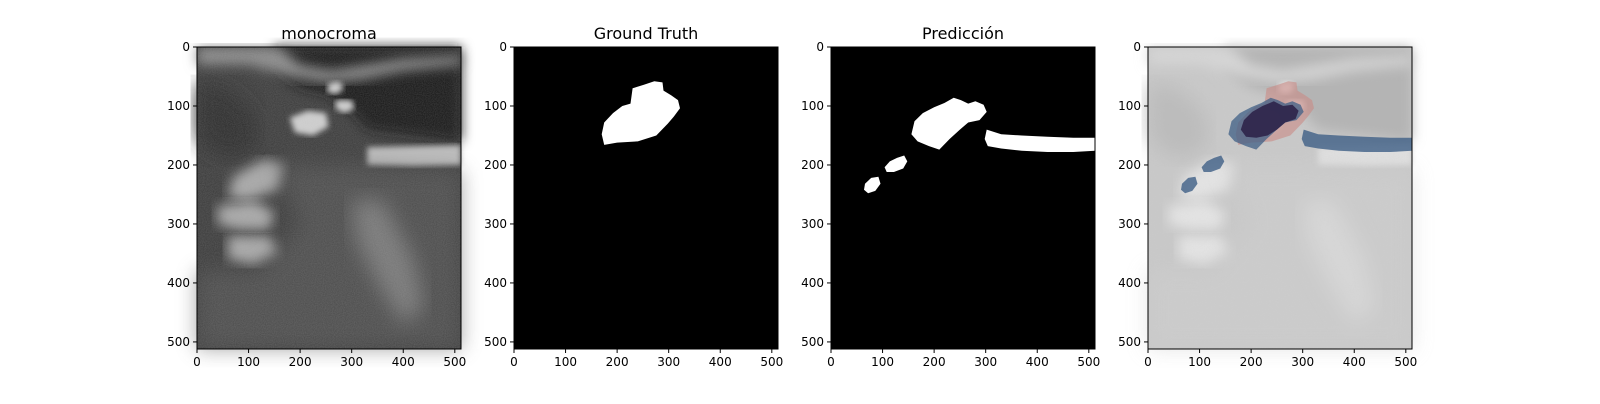 The width and height of the screenshot is (1600, 404). I want to click on panel-title: Predicción, so click(963, 33).